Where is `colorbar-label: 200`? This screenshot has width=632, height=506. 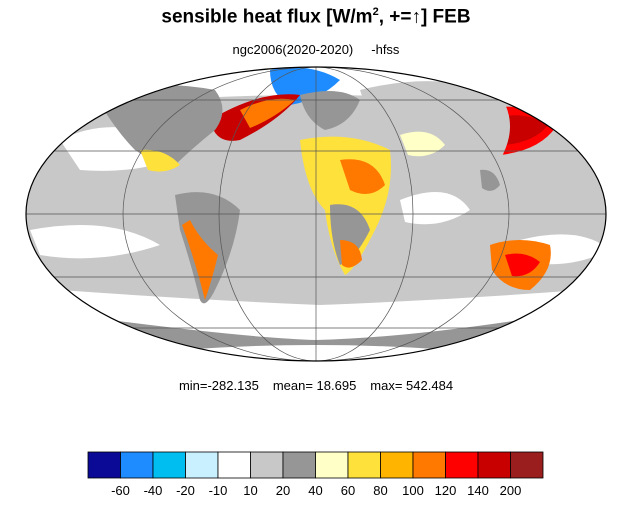 colorbar-label: 200 is located at coordinates (511, 490).